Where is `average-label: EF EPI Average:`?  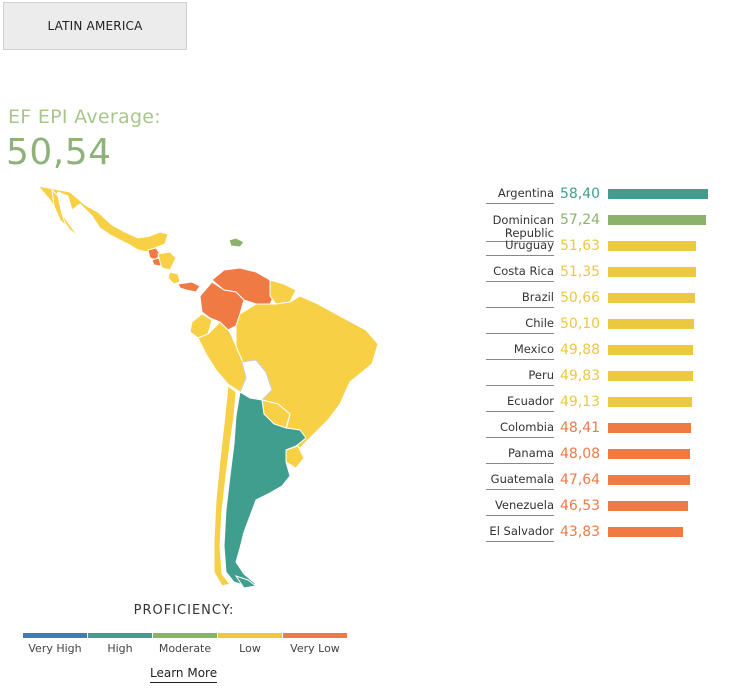 average-label: EF EPI Average: is located at coordinates (85, 117).